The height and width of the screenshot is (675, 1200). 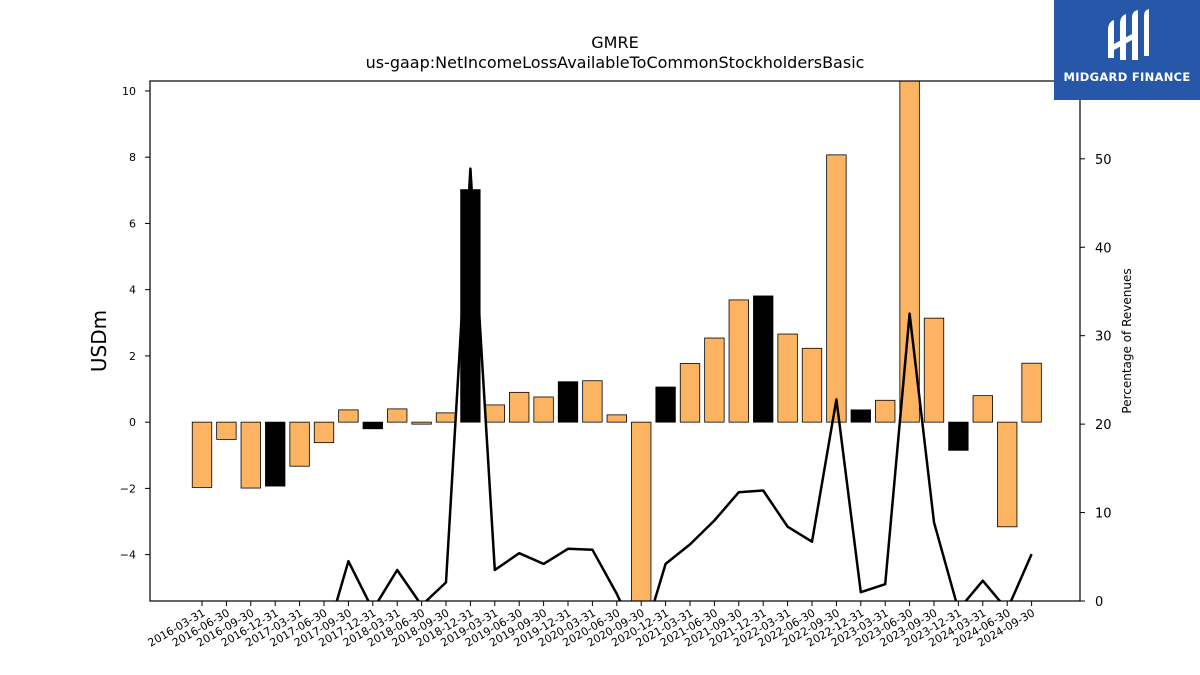 What do you see at coordinates (1127, 340) in the screenshot?
I see `y2-axis-label: Percentage of Revenues` at bounding box center [1127, 340].